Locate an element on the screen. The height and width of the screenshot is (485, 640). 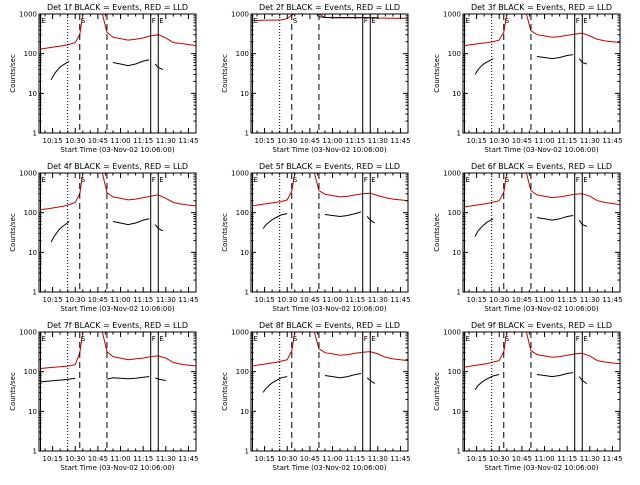
panel-title: Det 7f BLACK = Events, RED = LLD is located at coordinates (117, 325).